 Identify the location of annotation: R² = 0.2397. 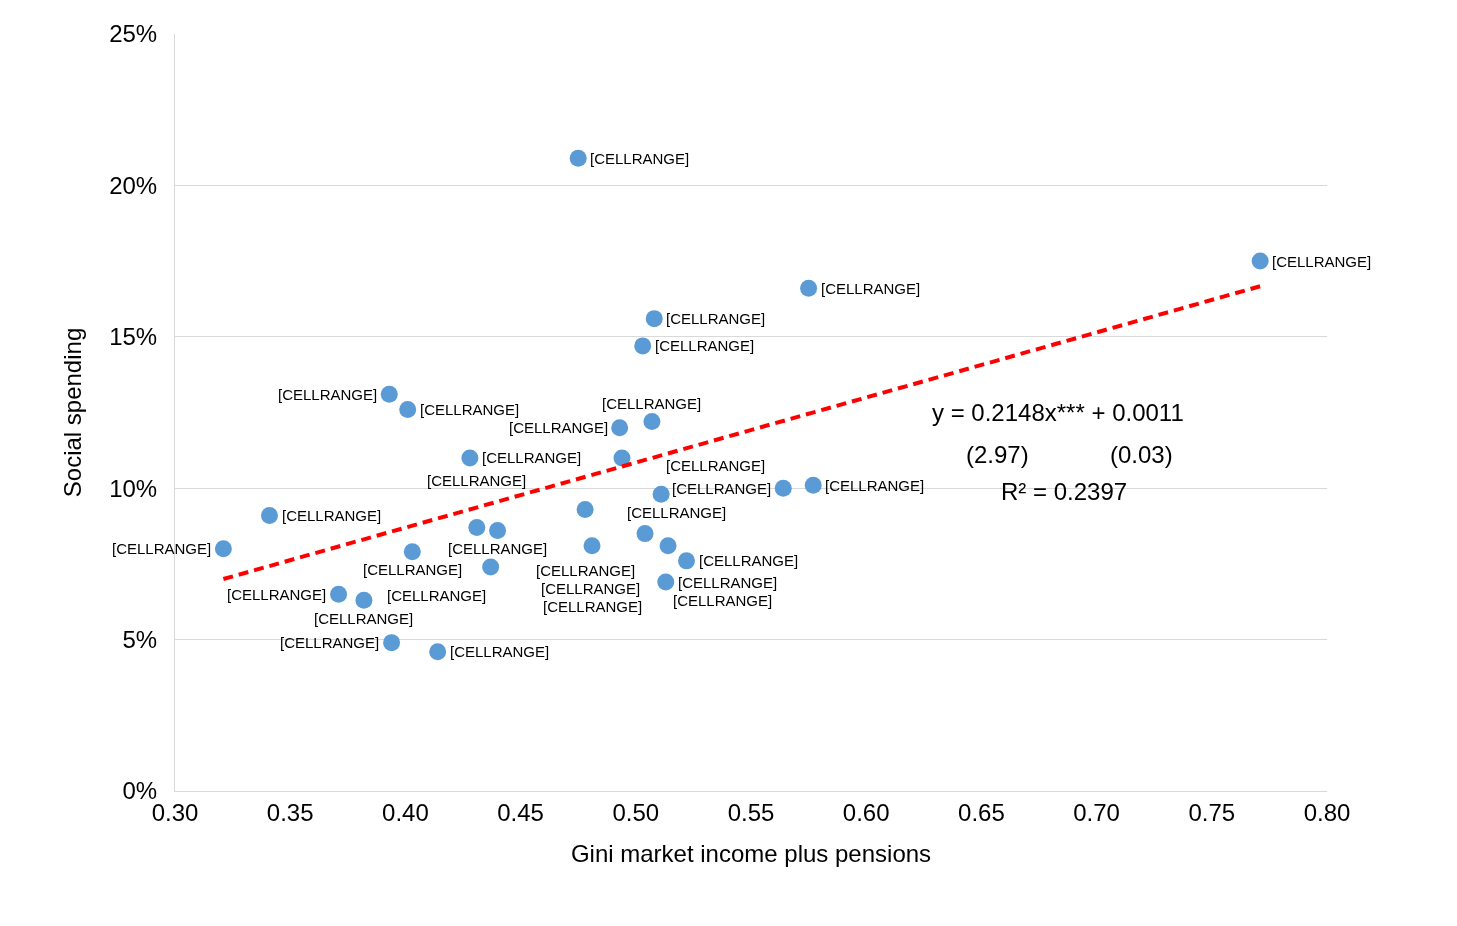
(1064, 491).